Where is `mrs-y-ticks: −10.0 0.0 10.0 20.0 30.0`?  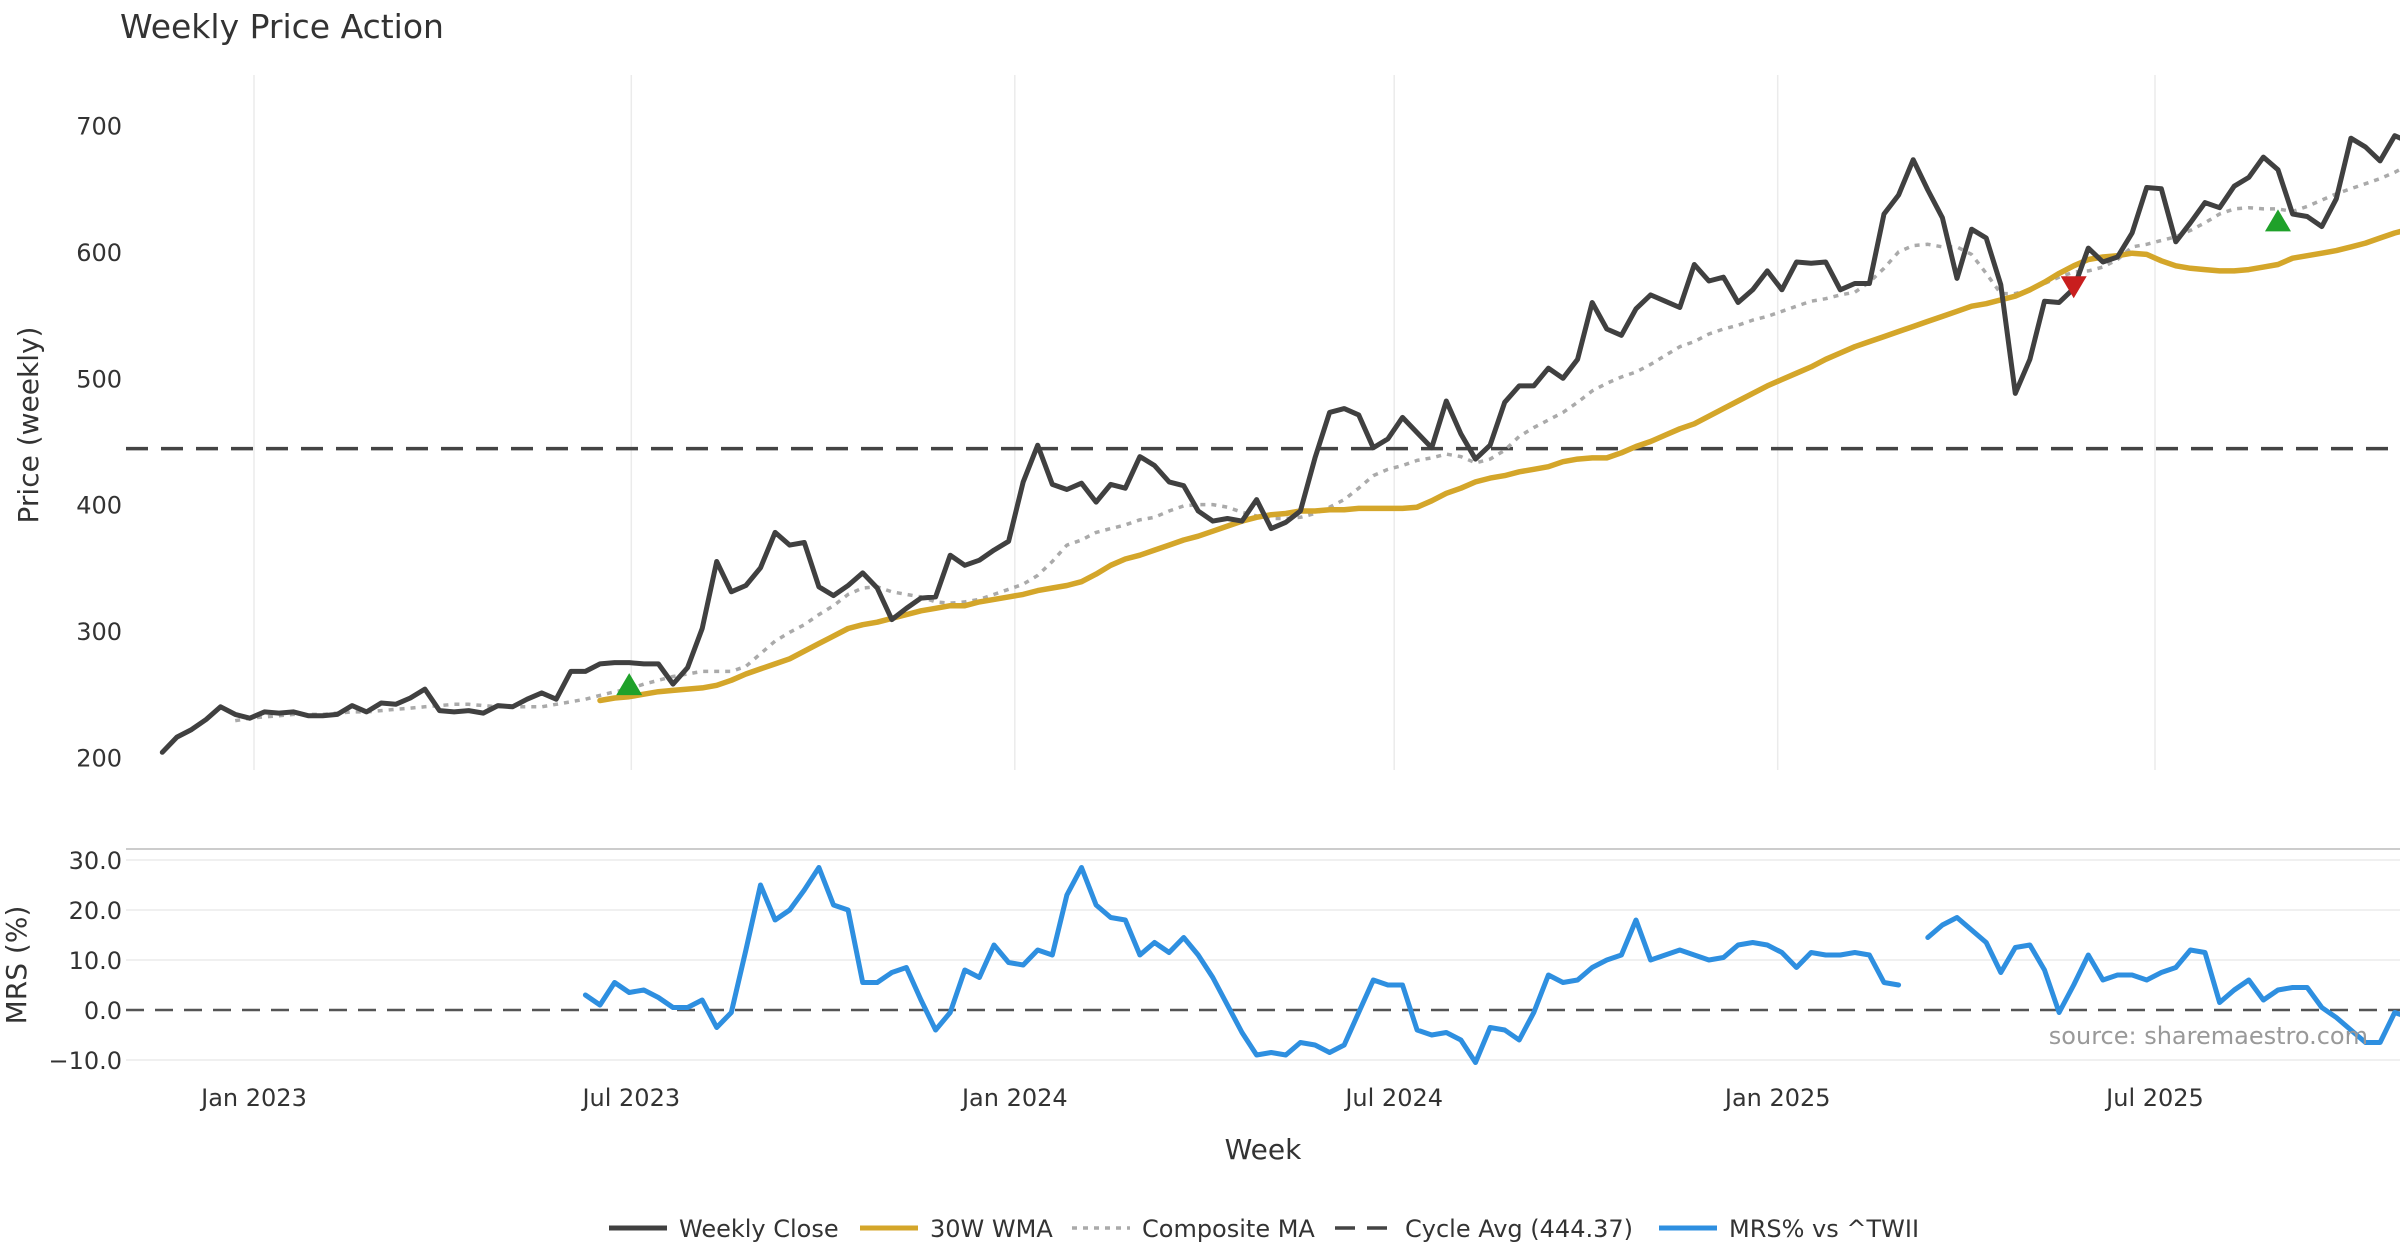
mrs-y-ticks: −10.0 0.0 10.0 20.0 30.0 is located at coordinates (85, 961).